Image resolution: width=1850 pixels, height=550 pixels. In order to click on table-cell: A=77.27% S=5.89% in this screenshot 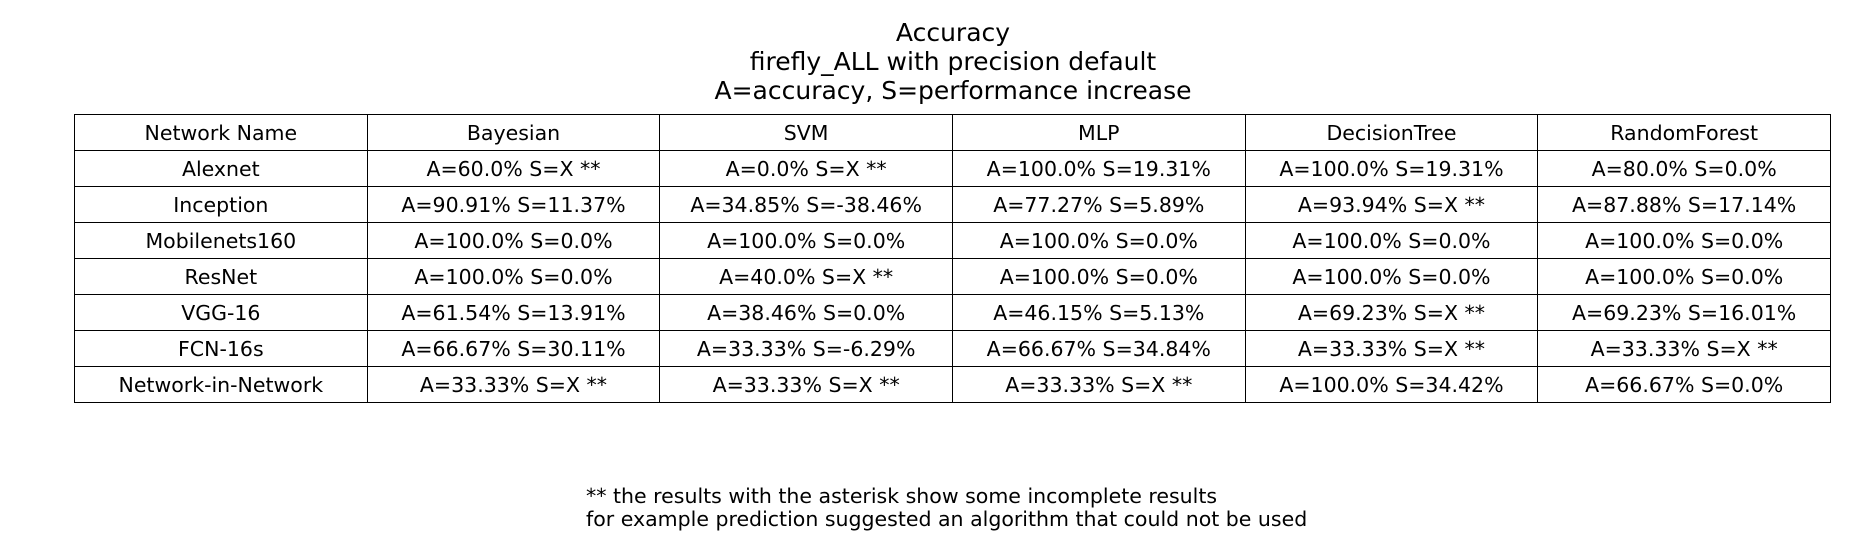, I will do `click(1098, 204)`.